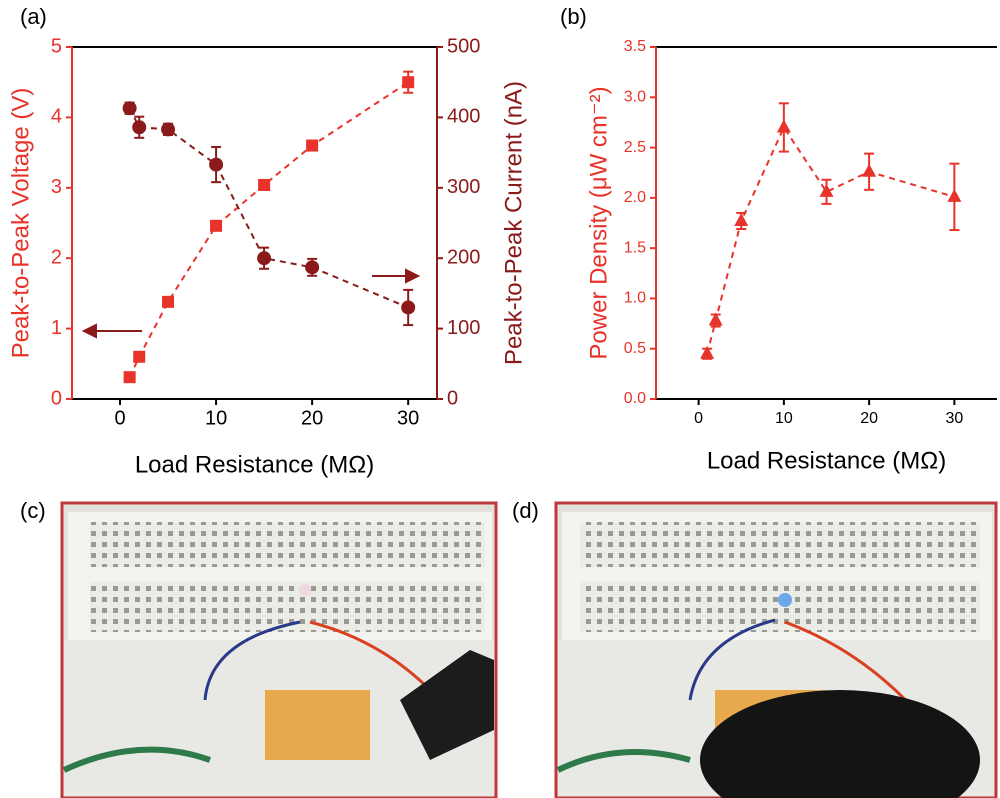  I want to click on y-tick-label: 0.5, so click(635, 348).